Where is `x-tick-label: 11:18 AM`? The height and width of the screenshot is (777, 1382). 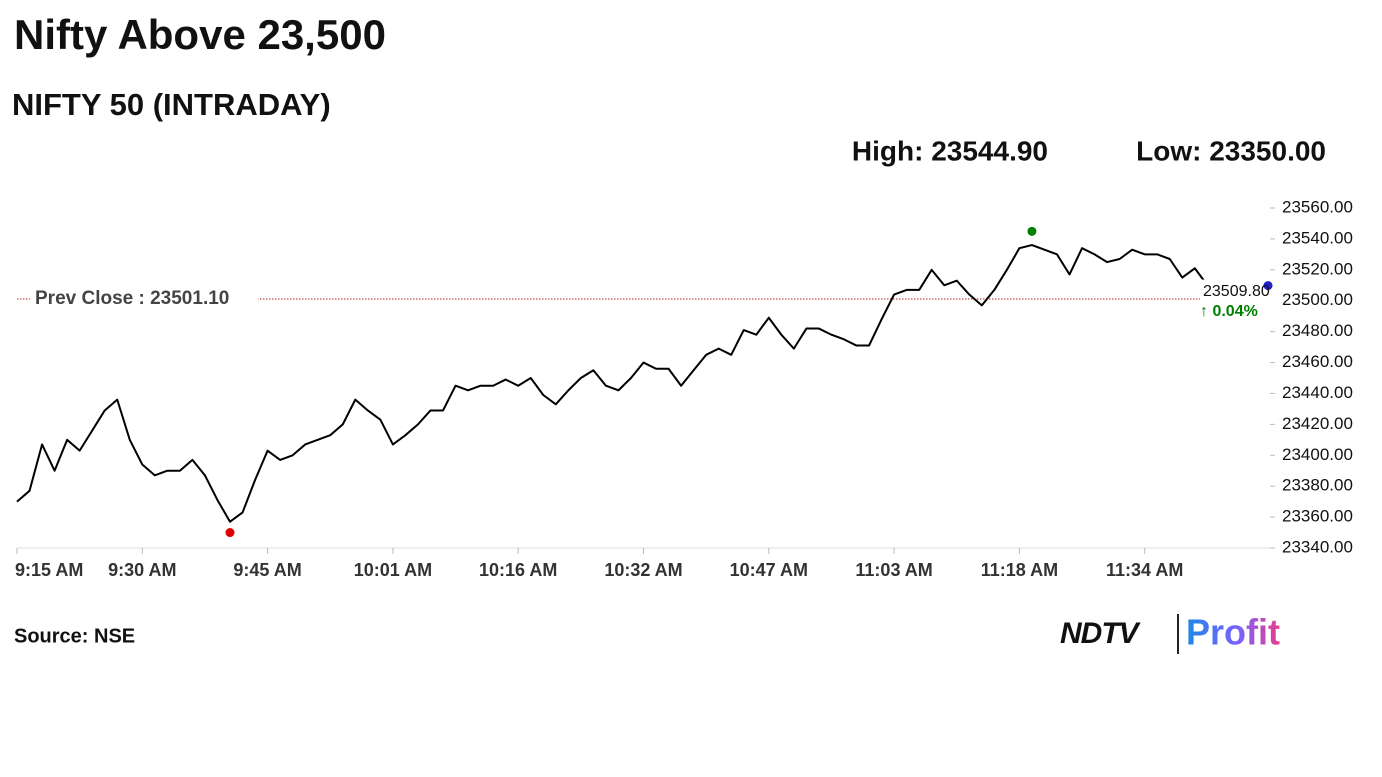 x-tick-label: 11:18 AM is located at coordinates (1019, 570).